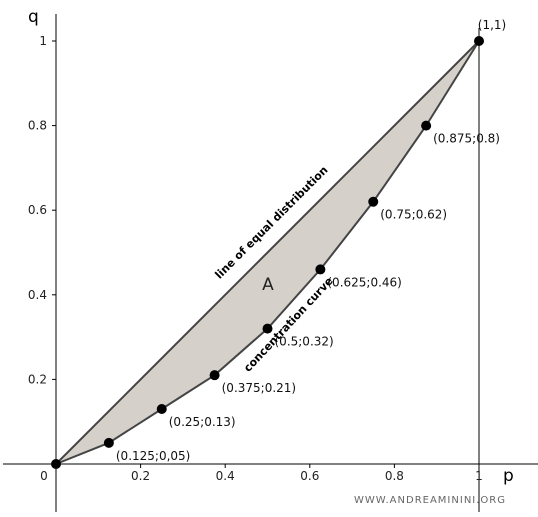  Describe the element at coordinates (44, 476) in the screenshot. I see `origin-label: 0` at that location.